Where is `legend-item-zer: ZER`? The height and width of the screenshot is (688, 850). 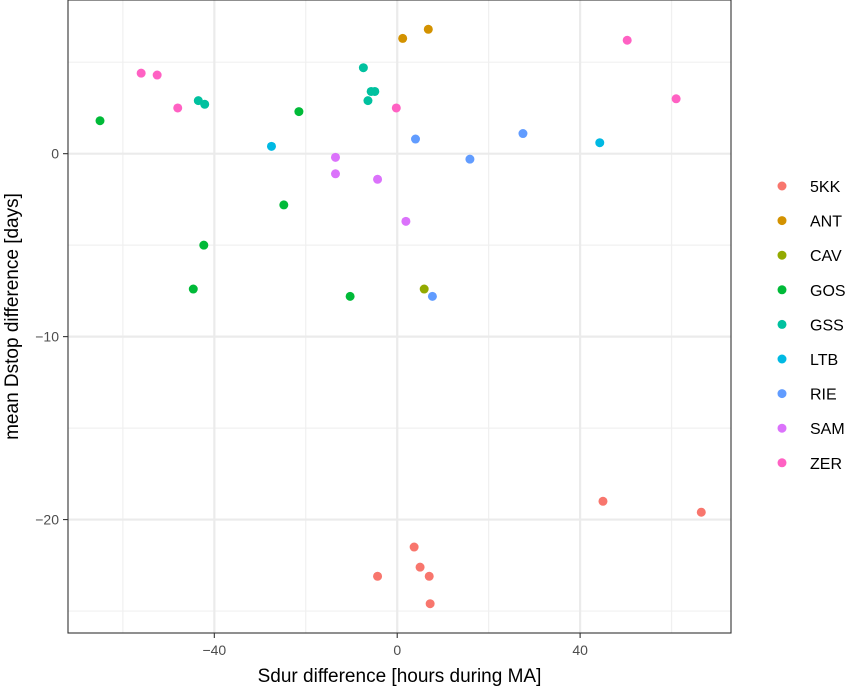 legend-item-zer: ZER is located at coordinates (809, 464).